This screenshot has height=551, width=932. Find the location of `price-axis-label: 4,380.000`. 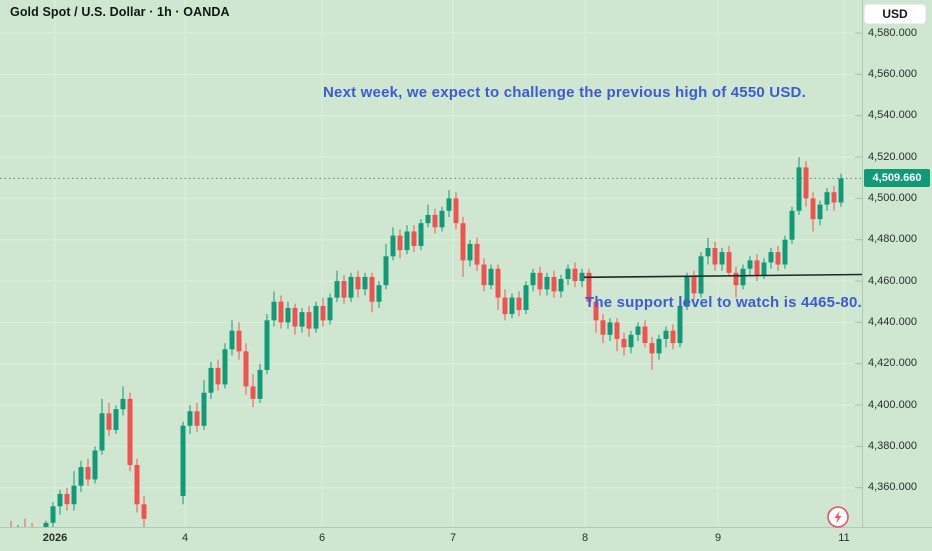

price-axis-label: 4,380.000 is located at coordinates (892, 445).